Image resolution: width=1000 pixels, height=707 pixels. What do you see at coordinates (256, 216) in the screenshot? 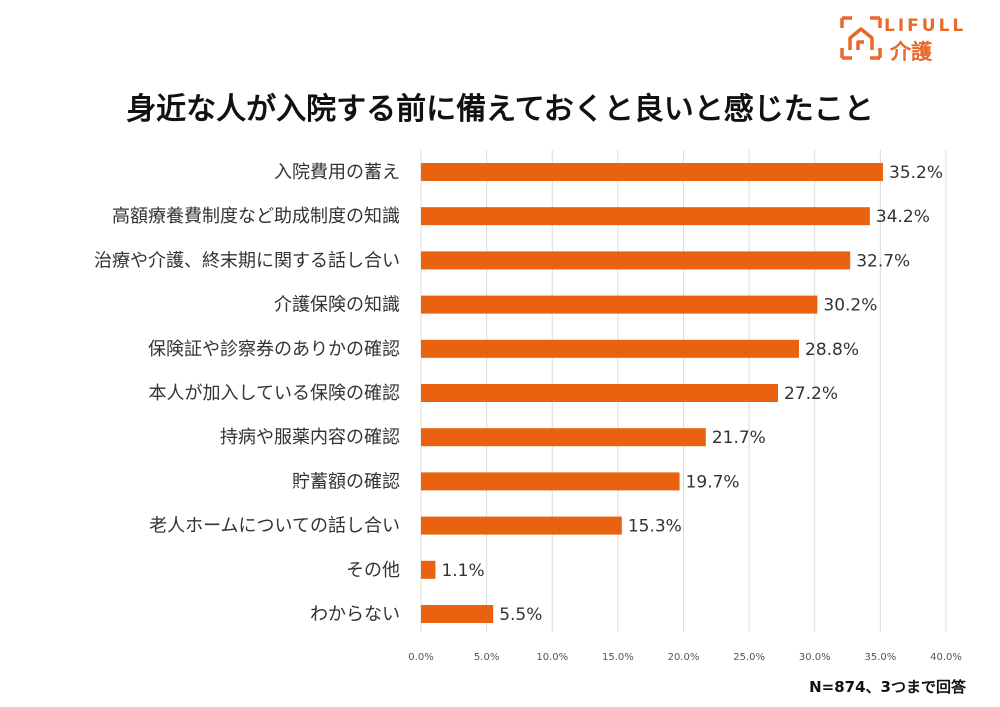
I see `category-label: 高額療養費制度など助成制度の知識` at bounding box center [256, 216].